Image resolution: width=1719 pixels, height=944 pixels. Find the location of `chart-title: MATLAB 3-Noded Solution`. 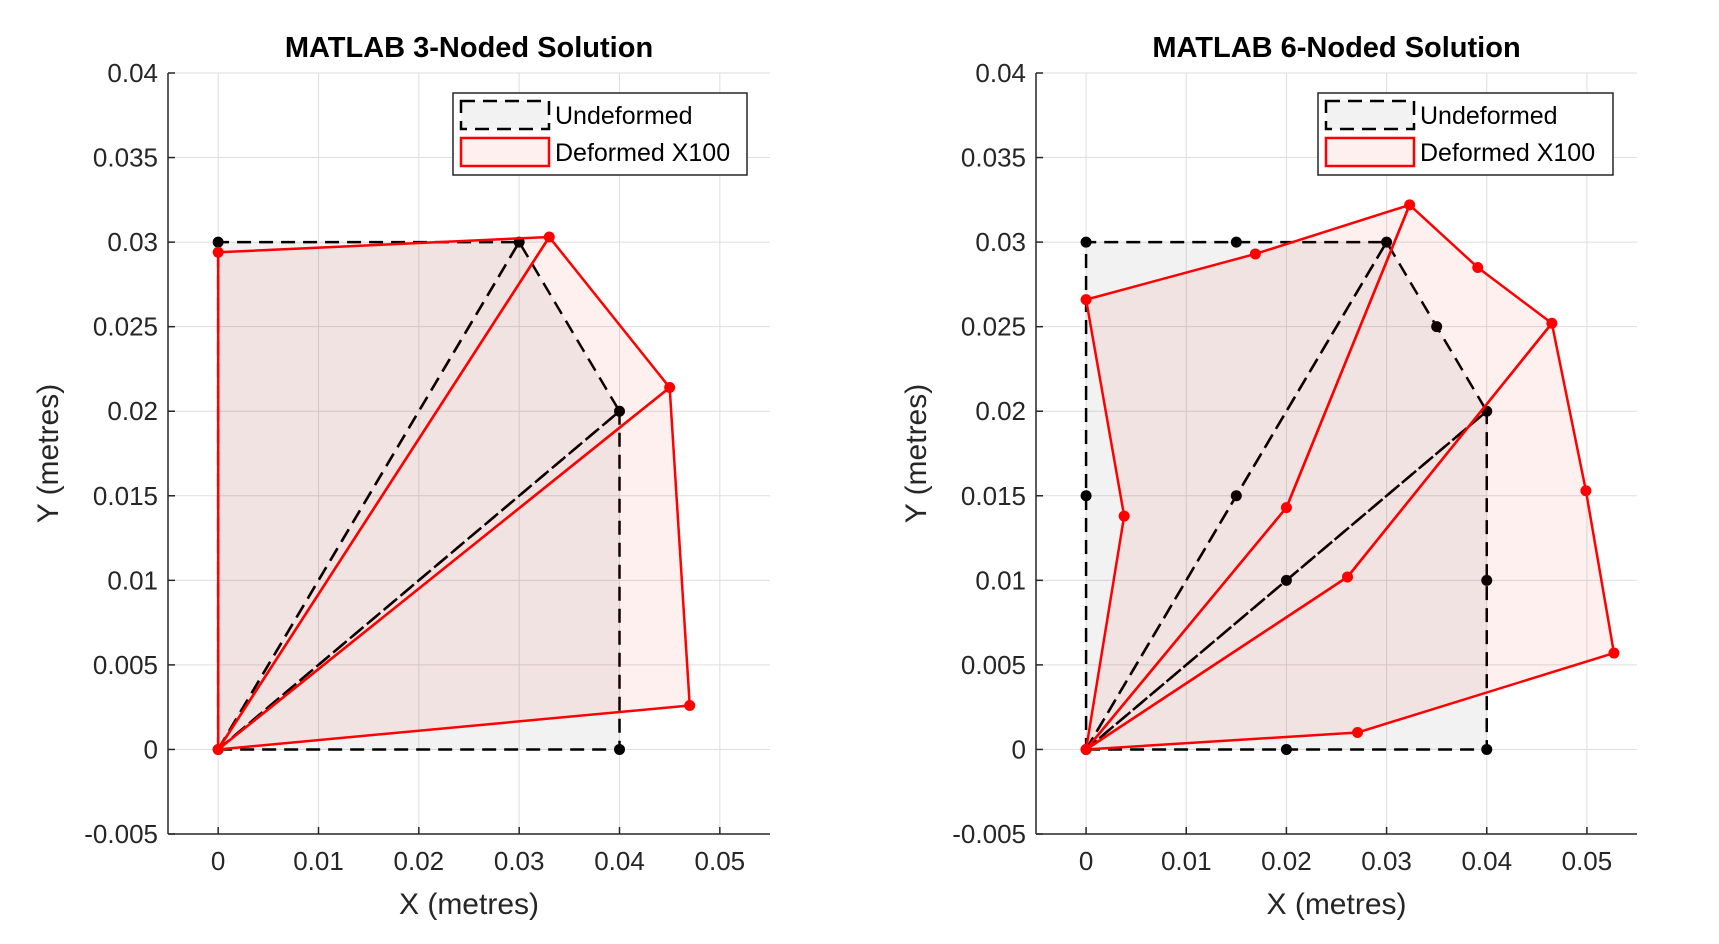

chart-title: MATLAB 3-Noded Solution is located at coordinates (469, 48).